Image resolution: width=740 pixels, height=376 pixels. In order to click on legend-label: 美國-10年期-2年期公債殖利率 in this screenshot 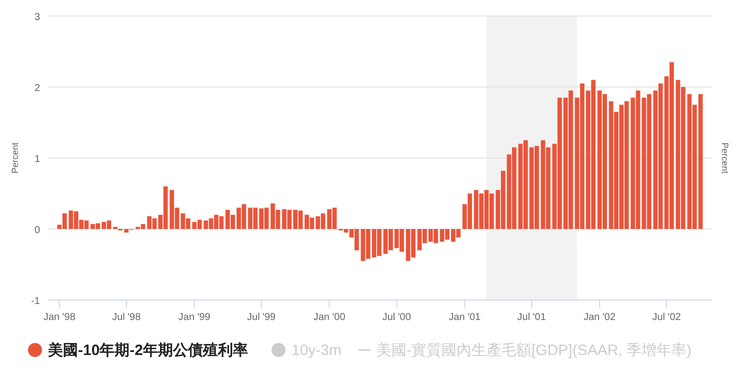, I will do `click(147, 350)`.